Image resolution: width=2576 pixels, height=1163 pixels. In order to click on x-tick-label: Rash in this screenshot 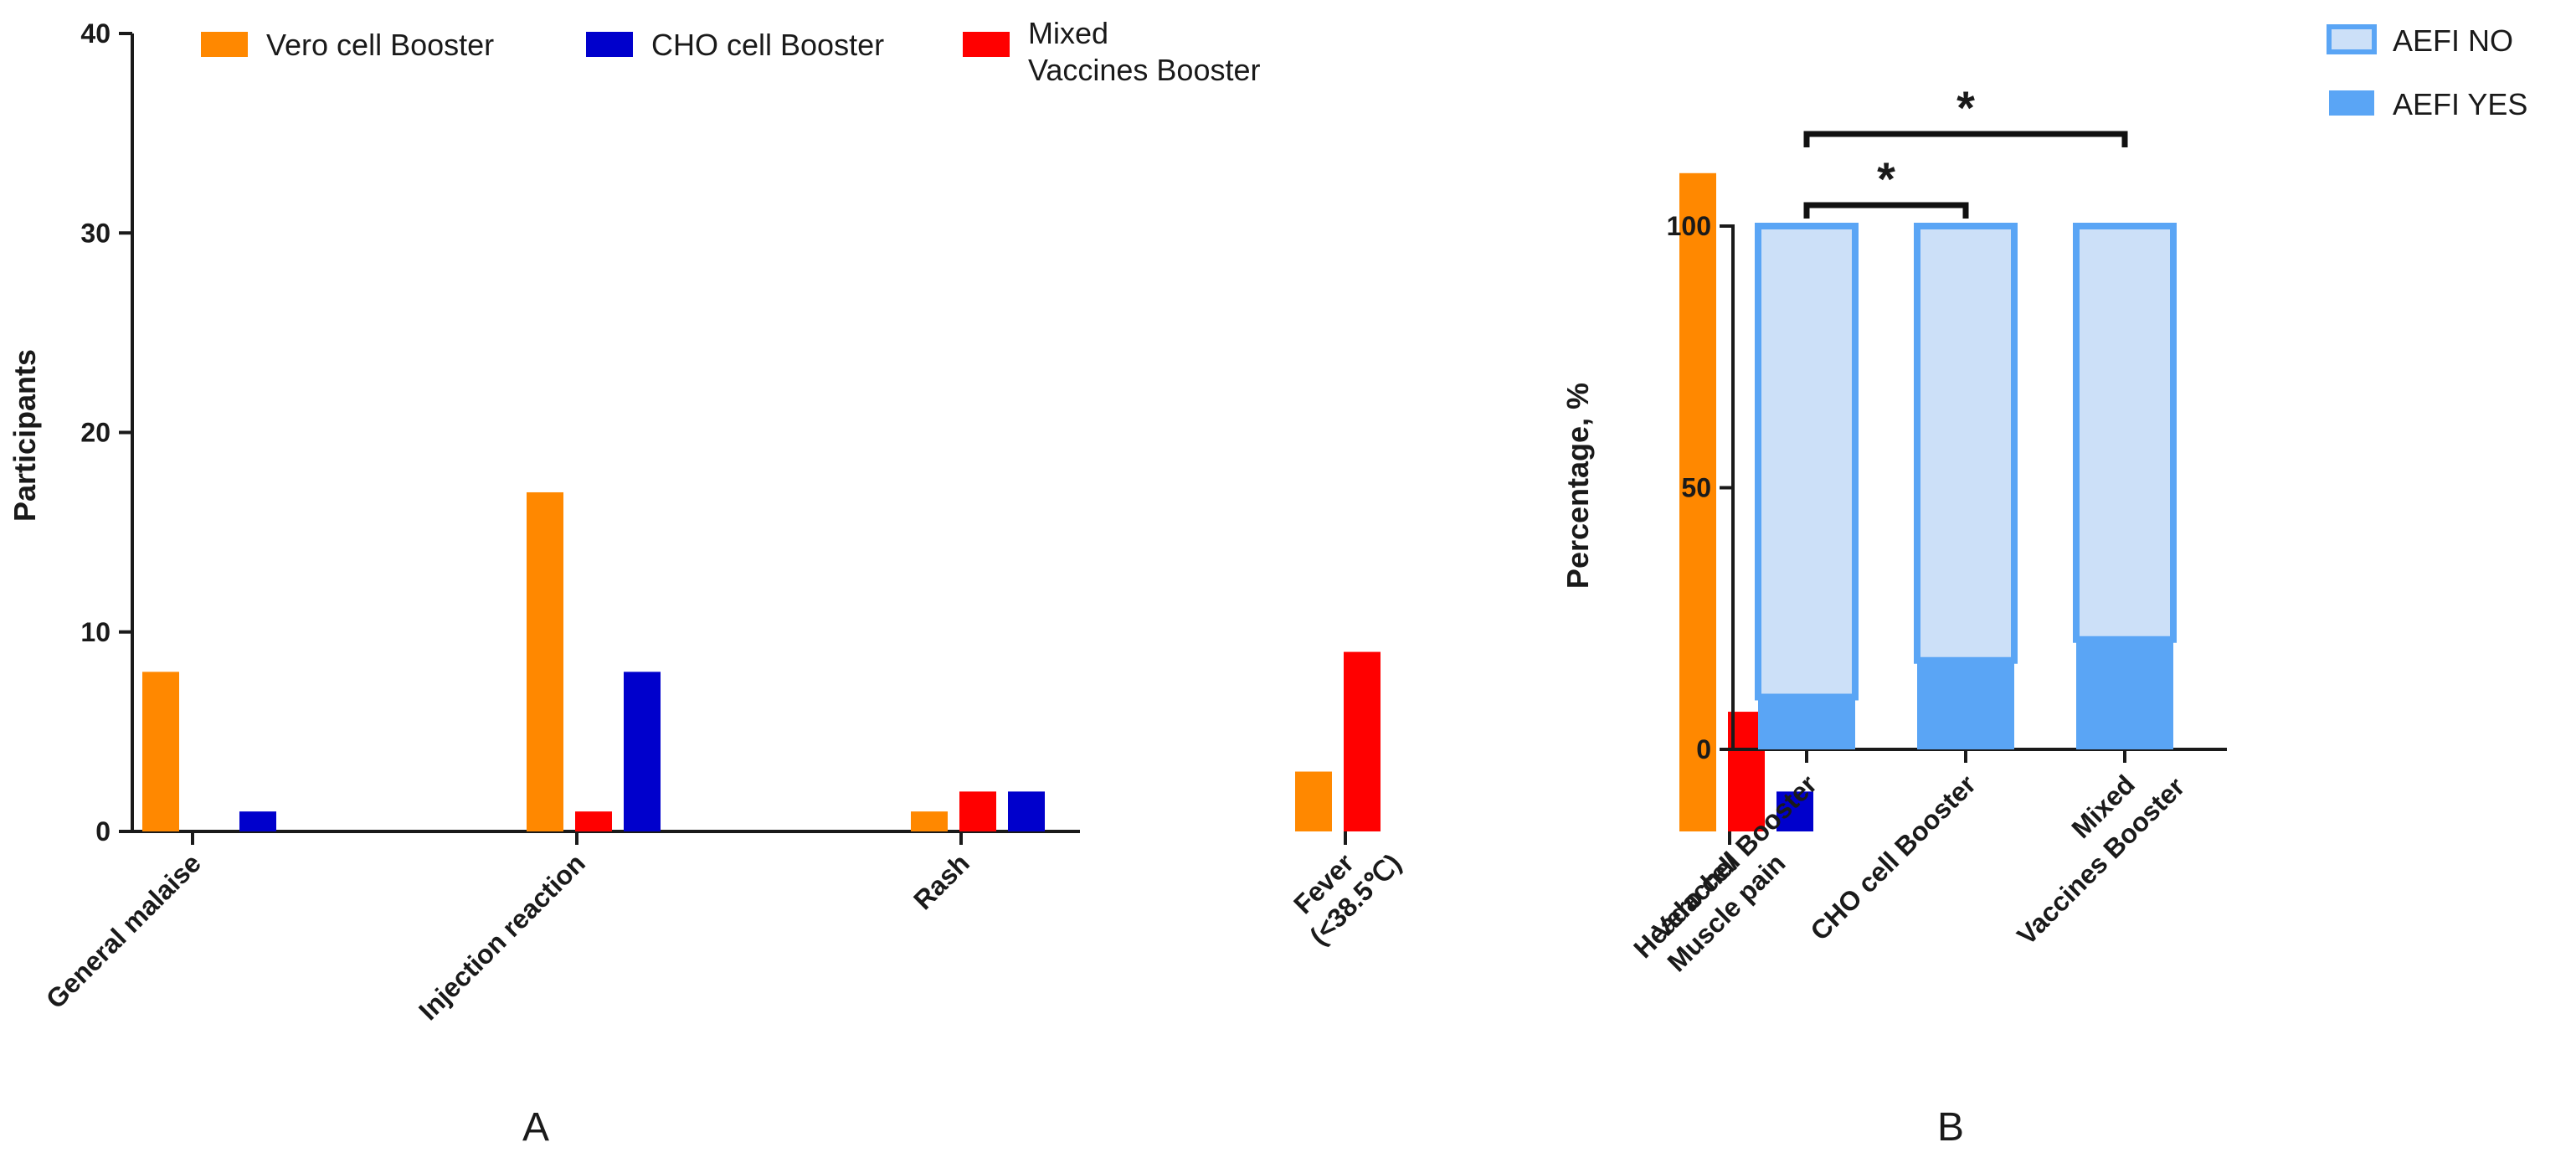, I will do `click(942, 881)`.